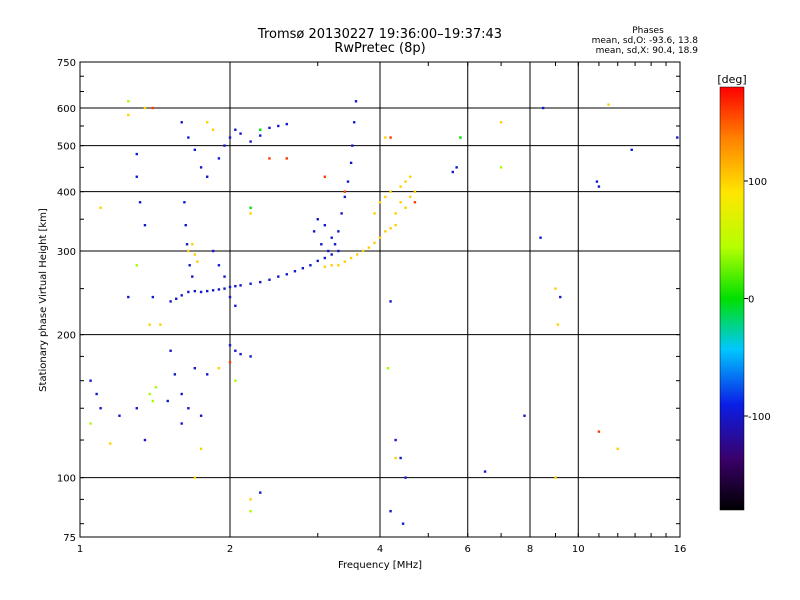  What do you see at coordinates (379, 34) in the screenshot?
I see `chart-title: Tromsø 20130227 19:36:00–19:37:43` at bounding box center [379, 34].